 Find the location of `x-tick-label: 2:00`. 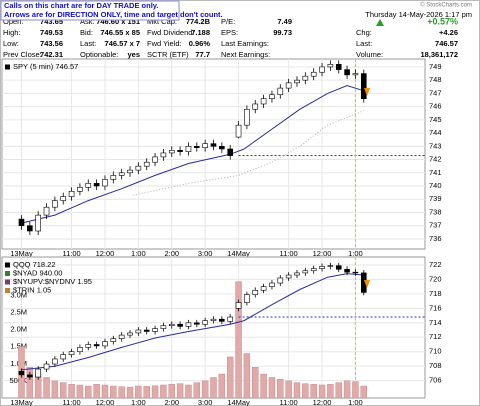

x-tick-label: 2:00 is located at coordinates (171, 253).